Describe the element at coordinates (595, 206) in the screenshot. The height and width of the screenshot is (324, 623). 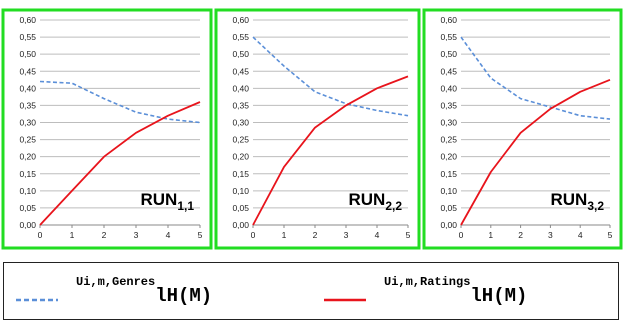
I see `run-label-subscript: 3,2` at that location.